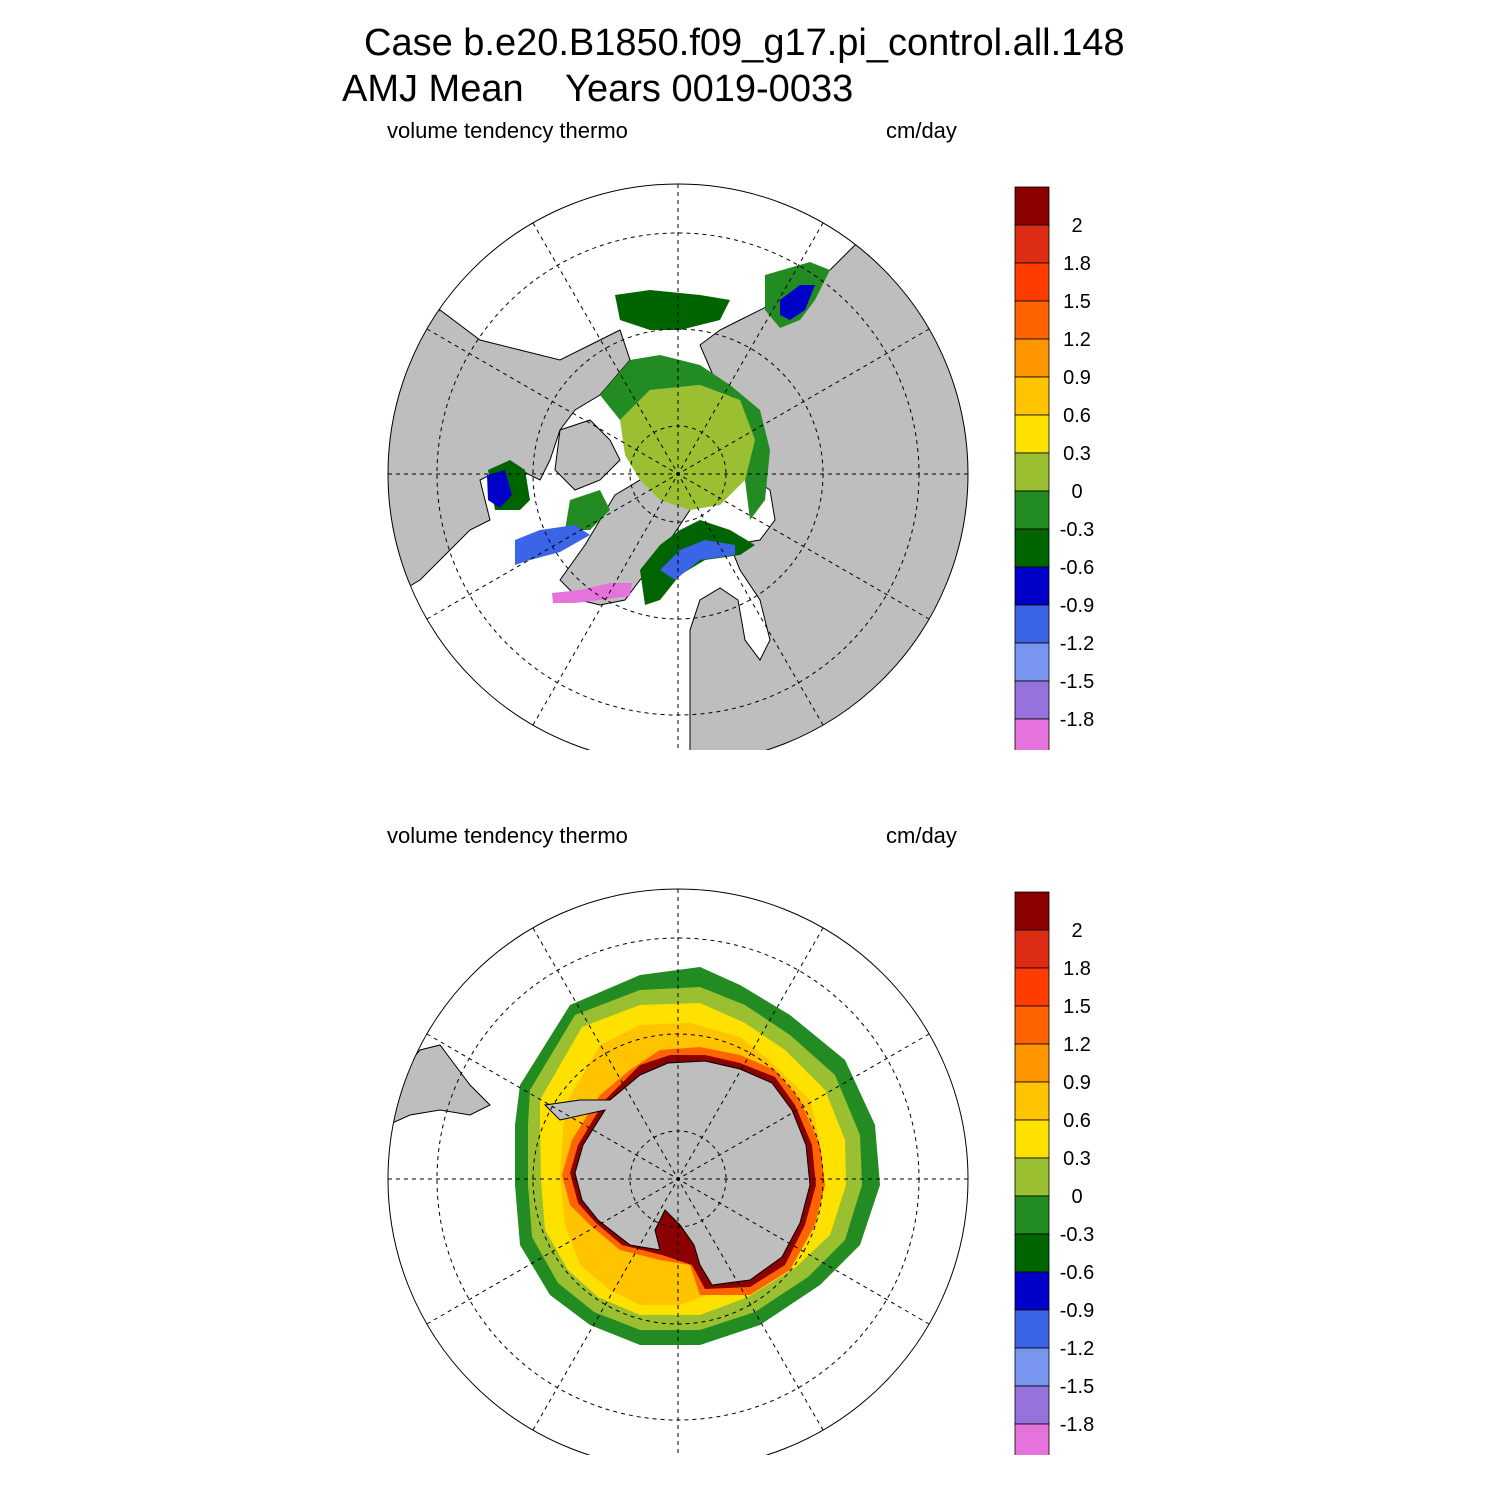  I want to click on south-map-boundary, so click(678, 1171).